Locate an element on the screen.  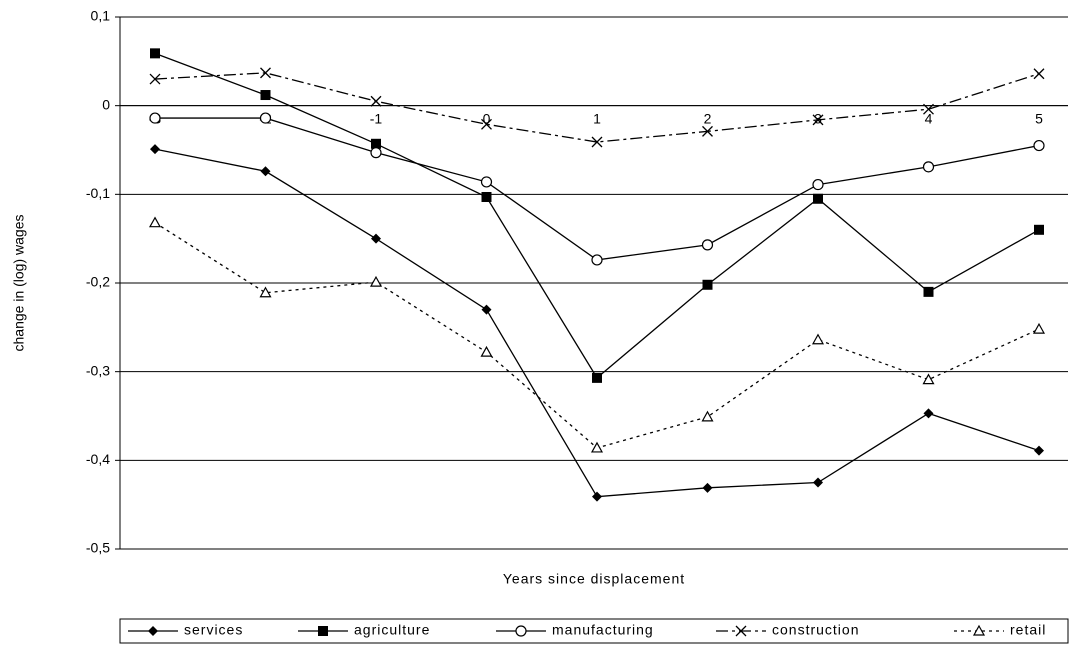
legend-label: services is located at coordinates (213, 630).